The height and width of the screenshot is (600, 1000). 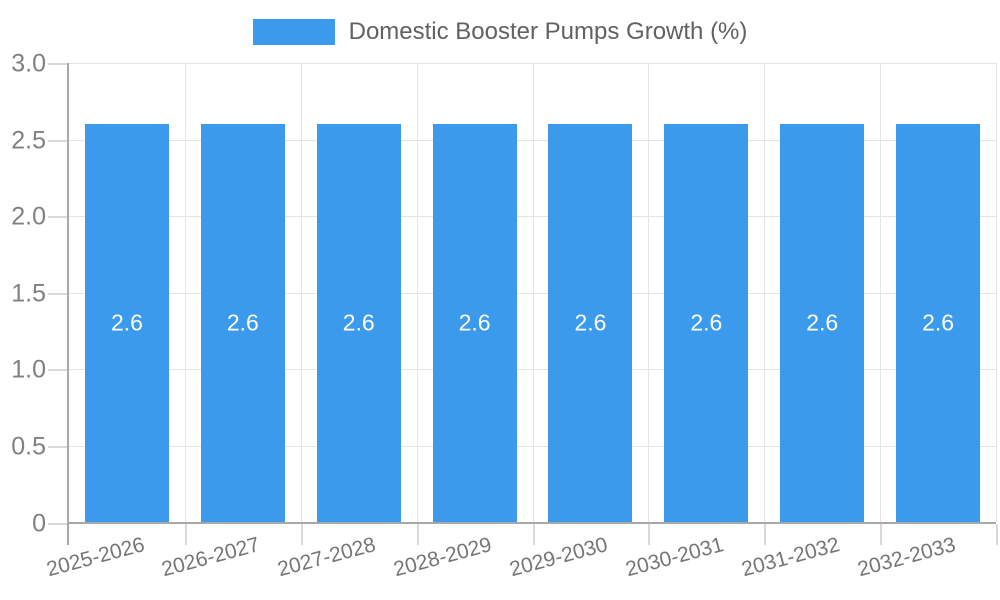 I want to click on y-axis-tick-label: 3.0, so click(x=28, y=63).